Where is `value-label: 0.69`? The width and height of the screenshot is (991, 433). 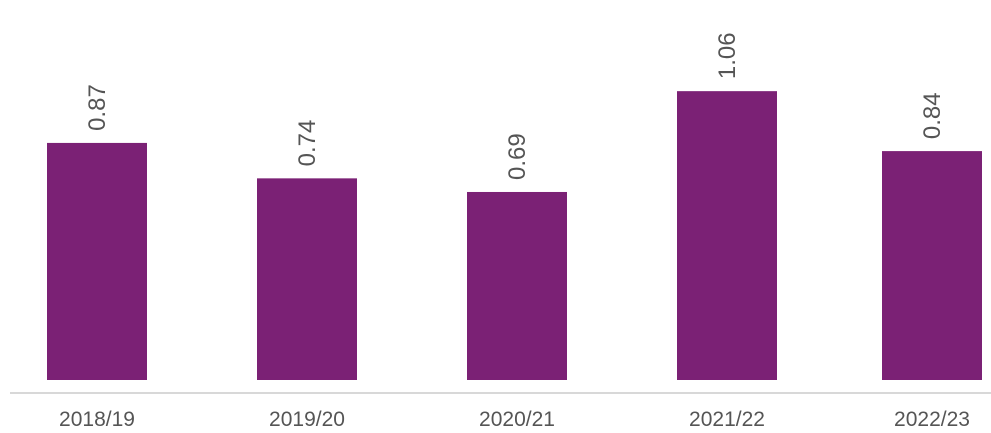 value-label: 0.69 is located at coordinates (517, 156).